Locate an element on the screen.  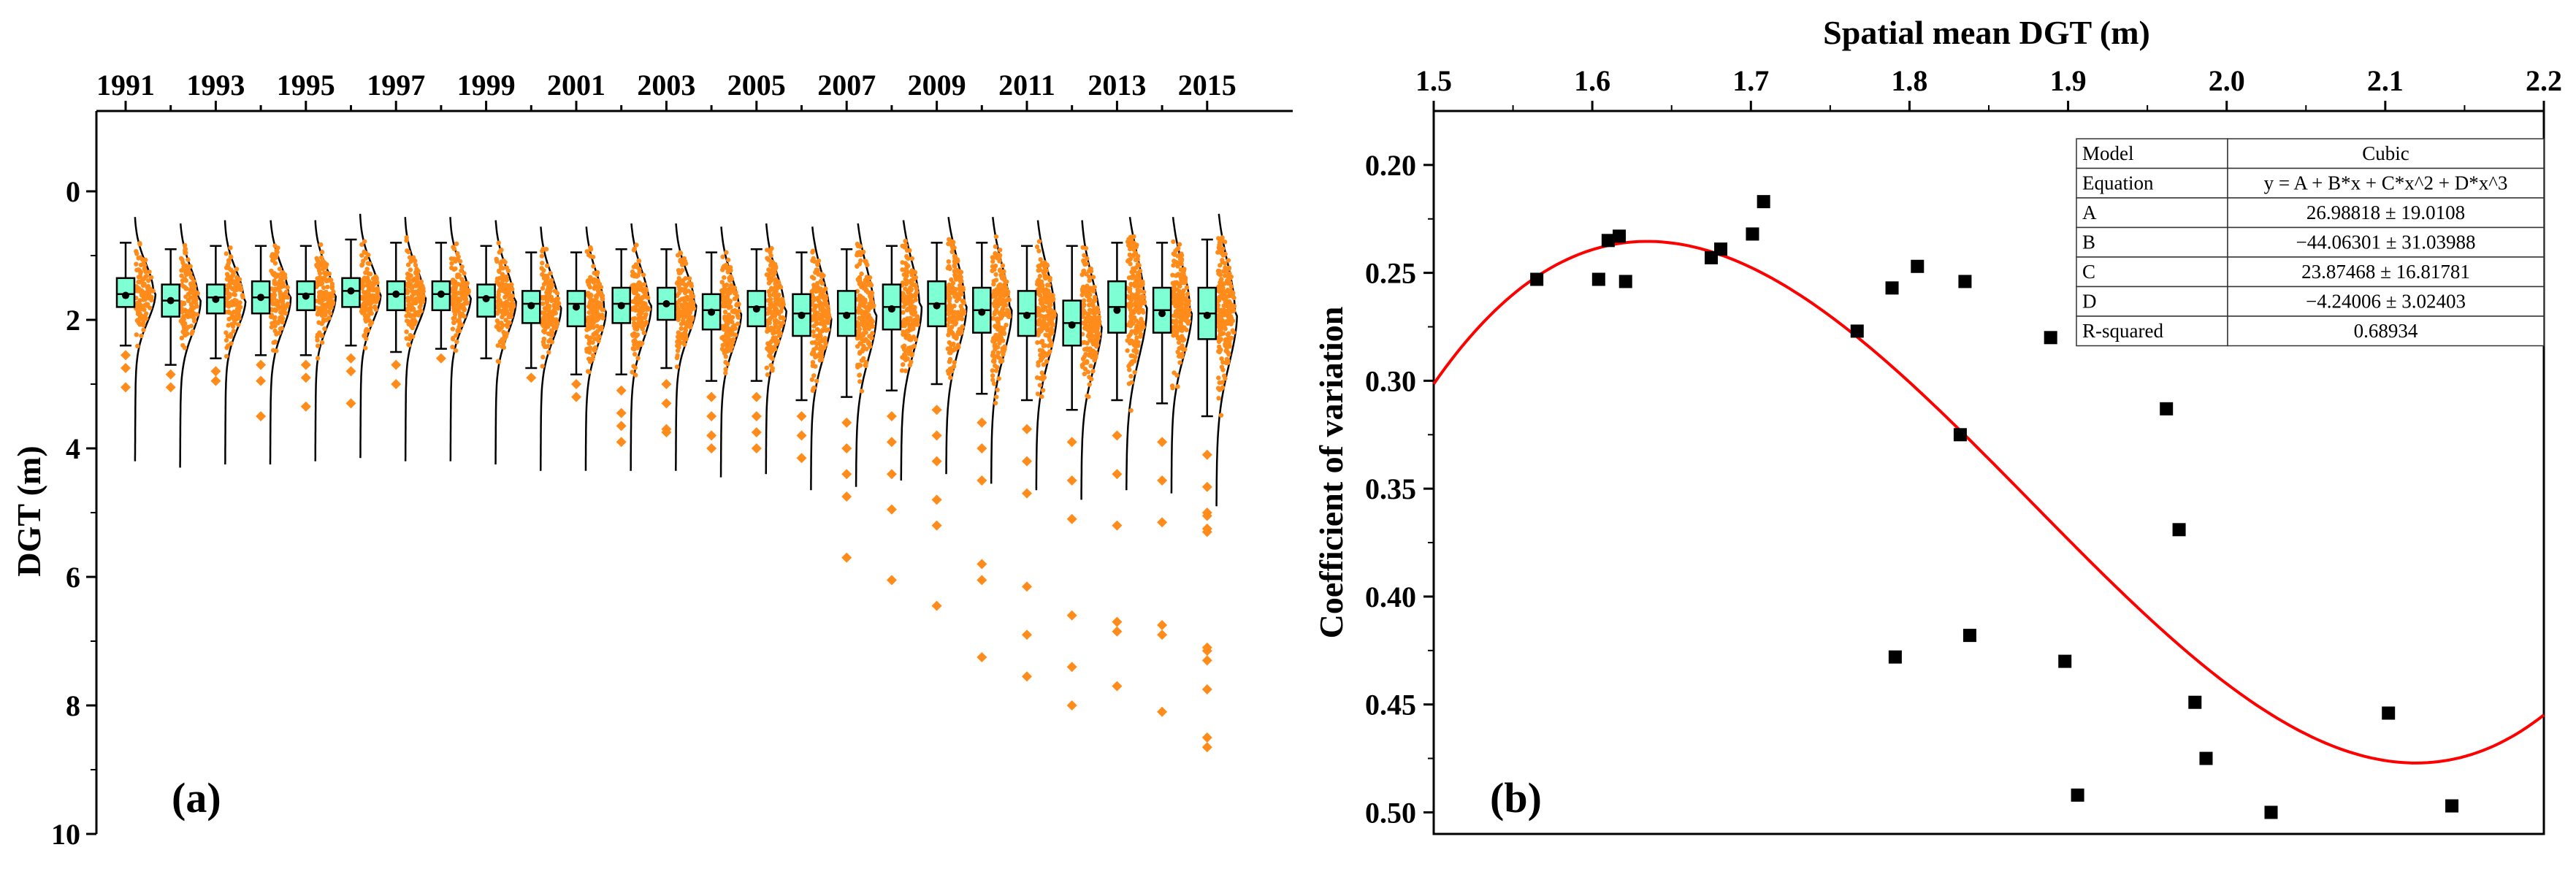
panel-a-ytick-label: 2 is located at coordinates (73, 320).